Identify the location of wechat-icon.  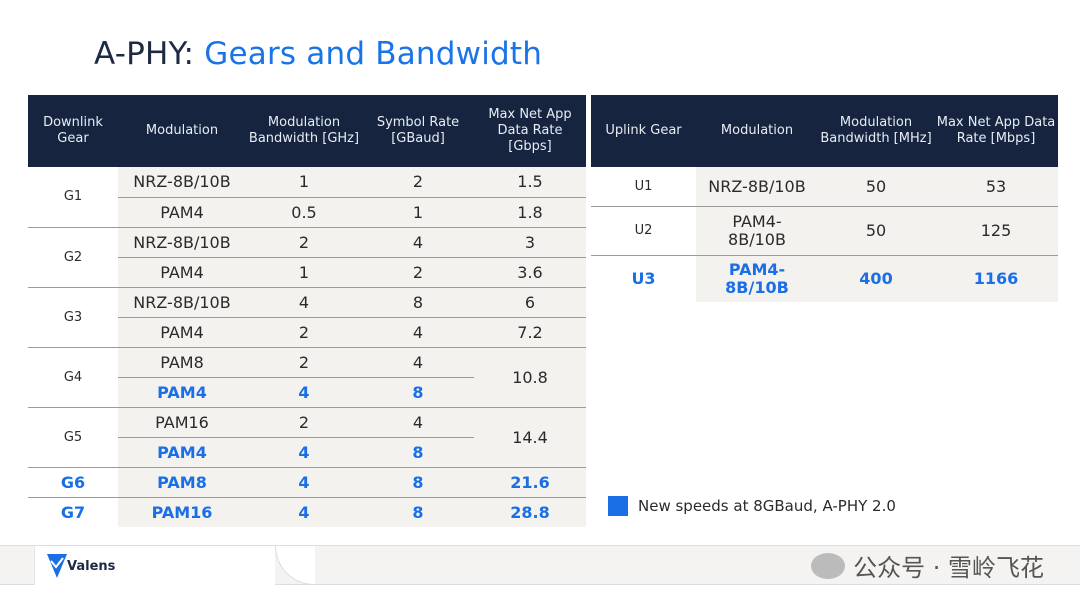
(828, 565).